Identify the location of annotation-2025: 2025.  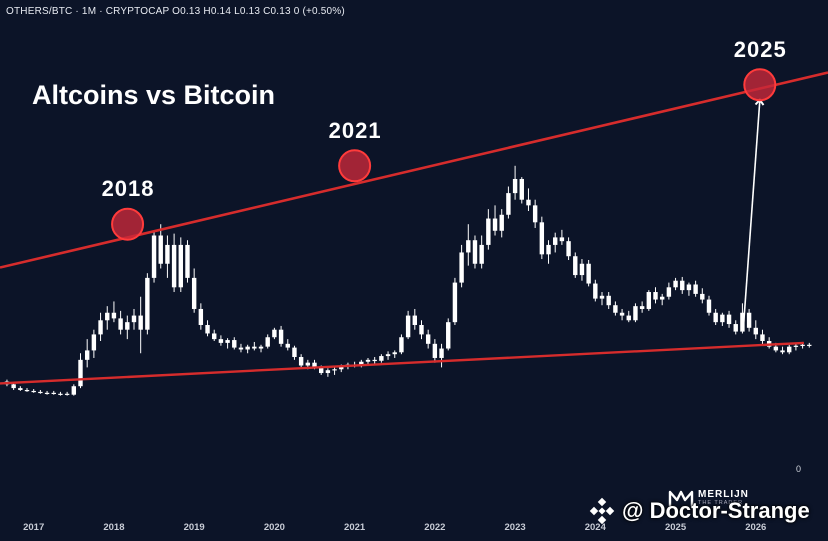
(760, 49).